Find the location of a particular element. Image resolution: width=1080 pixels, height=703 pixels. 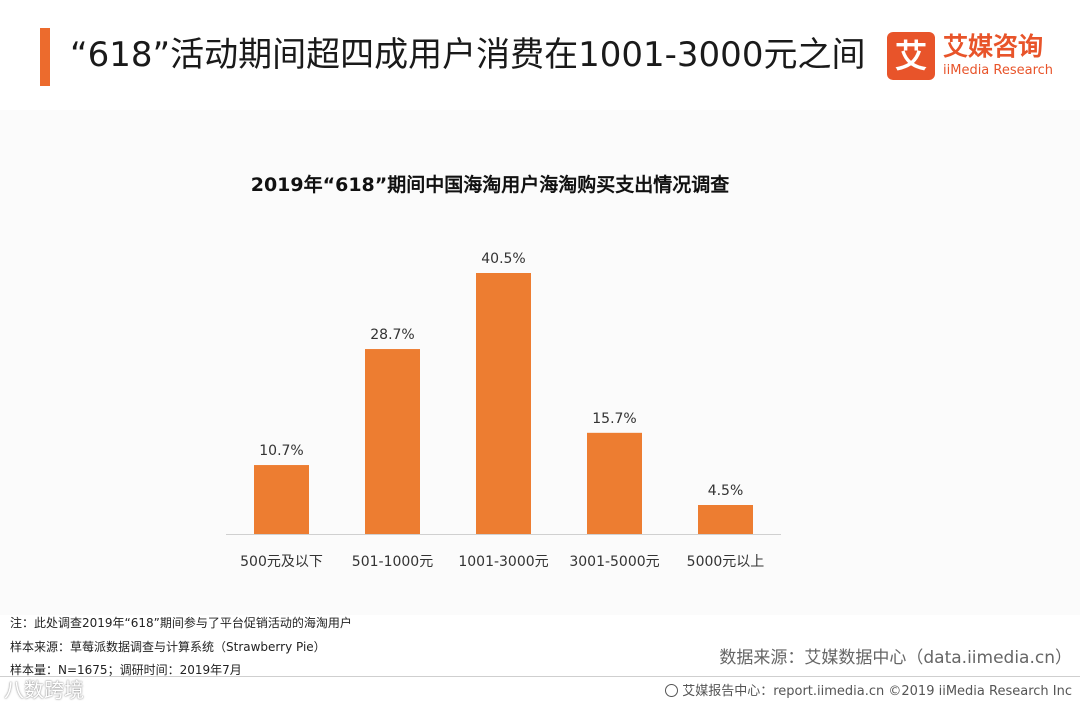

bar-value-label-4: 15.7% is located at coordinates (614, 419).